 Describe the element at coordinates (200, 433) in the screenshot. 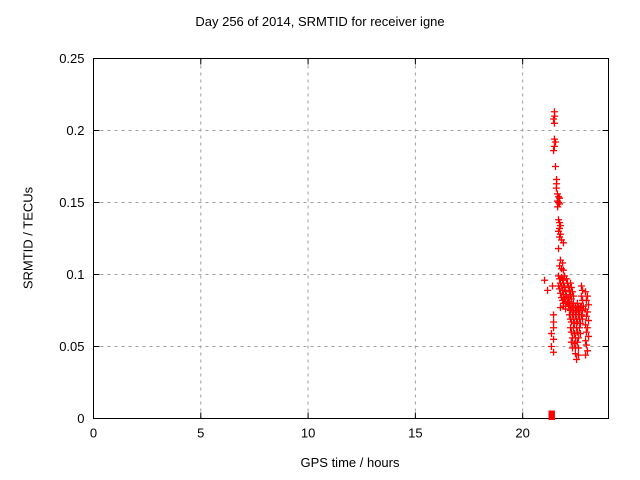

I see `x-tick-label: 5` at that location.